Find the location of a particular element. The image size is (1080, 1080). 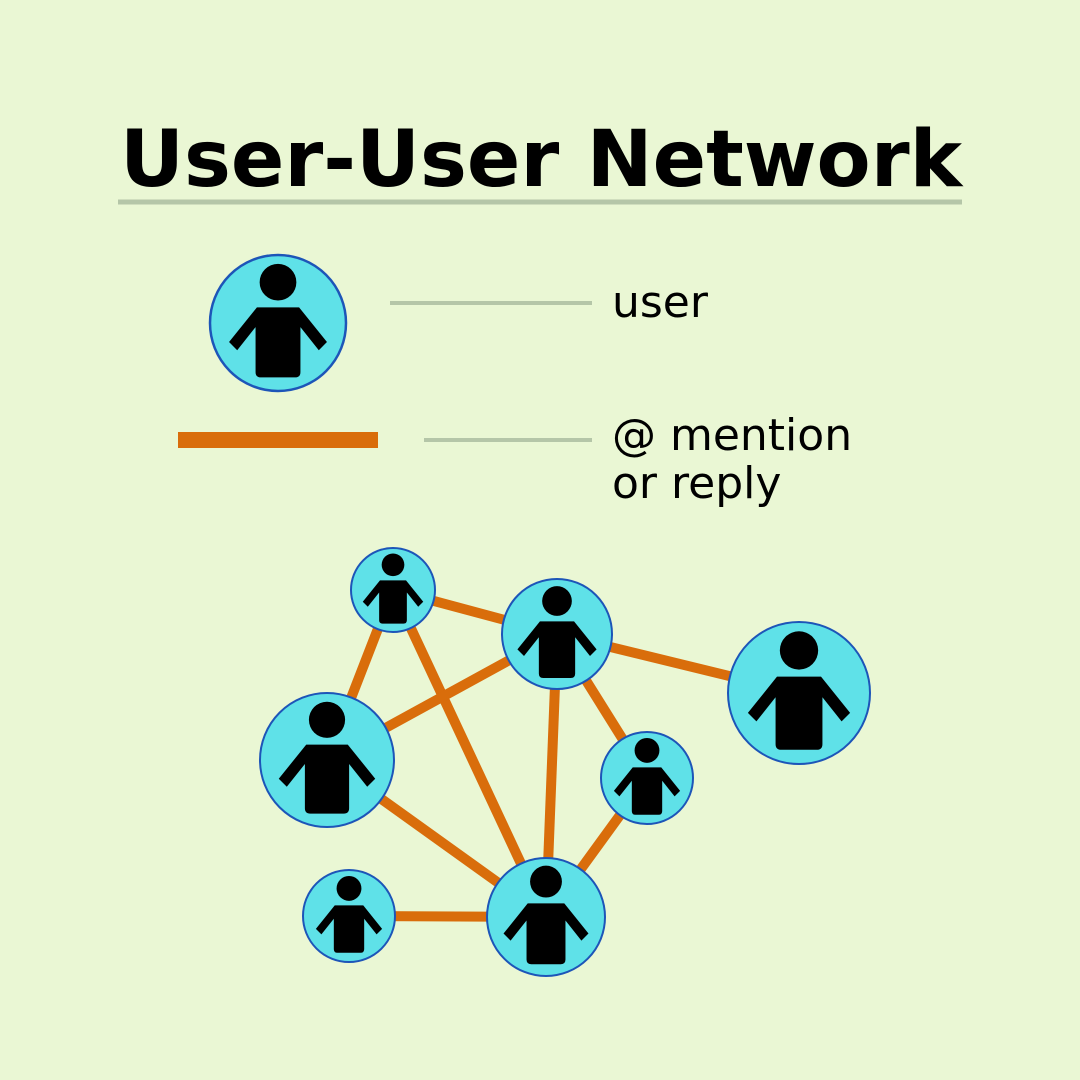

legend-user-label: user is located at coordinates (660, 302).